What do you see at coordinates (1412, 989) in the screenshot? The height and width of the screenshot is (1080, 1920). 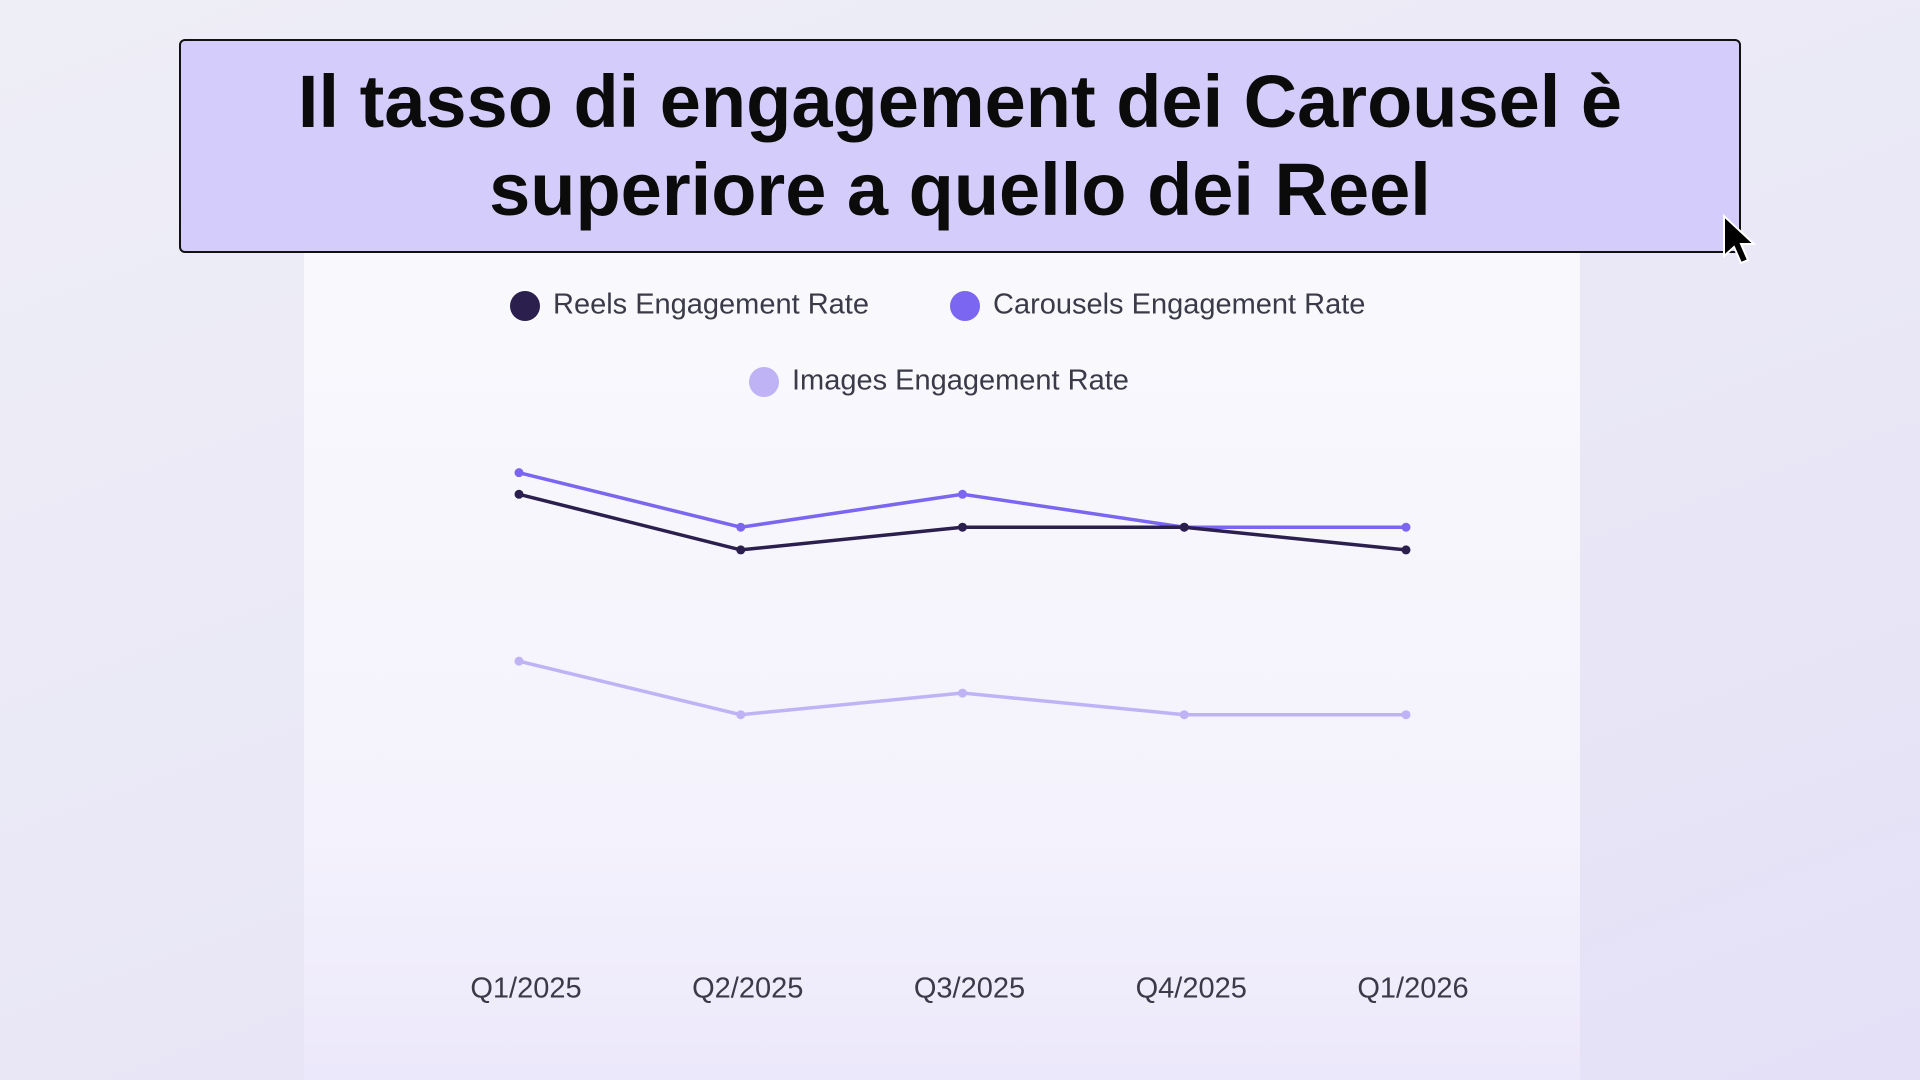 I see `x-tick-label: Q1/2026` at bounding box center [1412, 989].